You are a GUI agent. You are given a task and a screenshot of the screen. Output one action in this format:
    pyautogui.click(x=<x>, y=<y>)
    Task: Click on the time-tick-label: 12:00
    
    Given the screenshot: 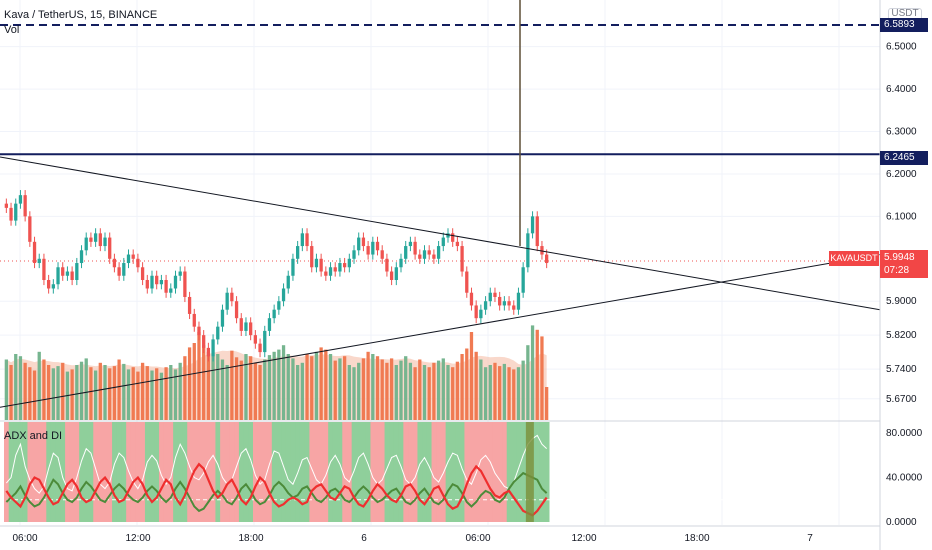 What is the action you would take?
    pyautogui.click(x=583, y=538)
    